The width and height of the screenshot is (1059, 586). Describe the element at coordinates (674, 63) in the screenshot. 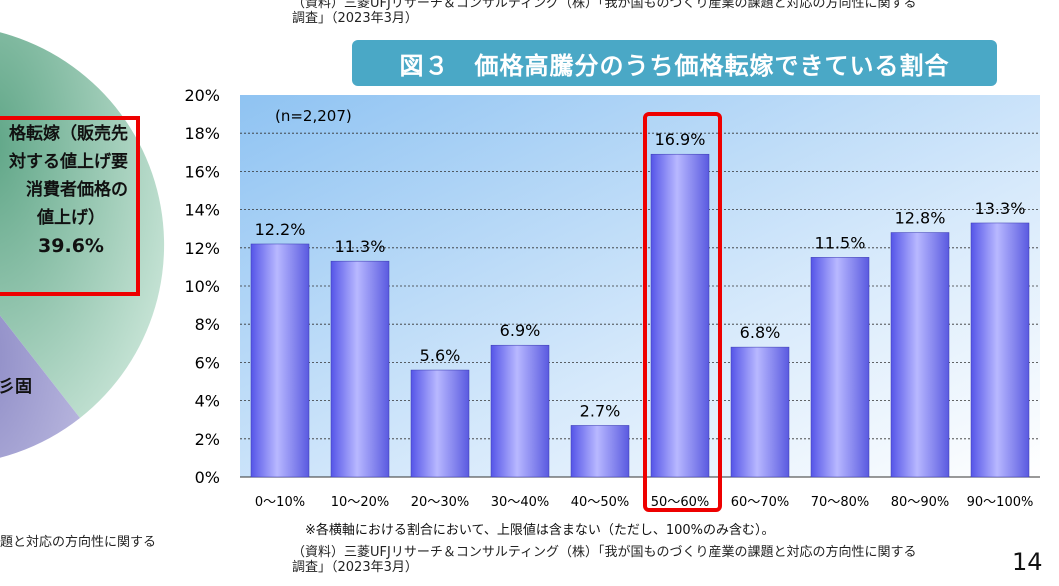

I see `chart-title: 図３ 価格高騰分のうち価格転嫁できている割合` at that location.